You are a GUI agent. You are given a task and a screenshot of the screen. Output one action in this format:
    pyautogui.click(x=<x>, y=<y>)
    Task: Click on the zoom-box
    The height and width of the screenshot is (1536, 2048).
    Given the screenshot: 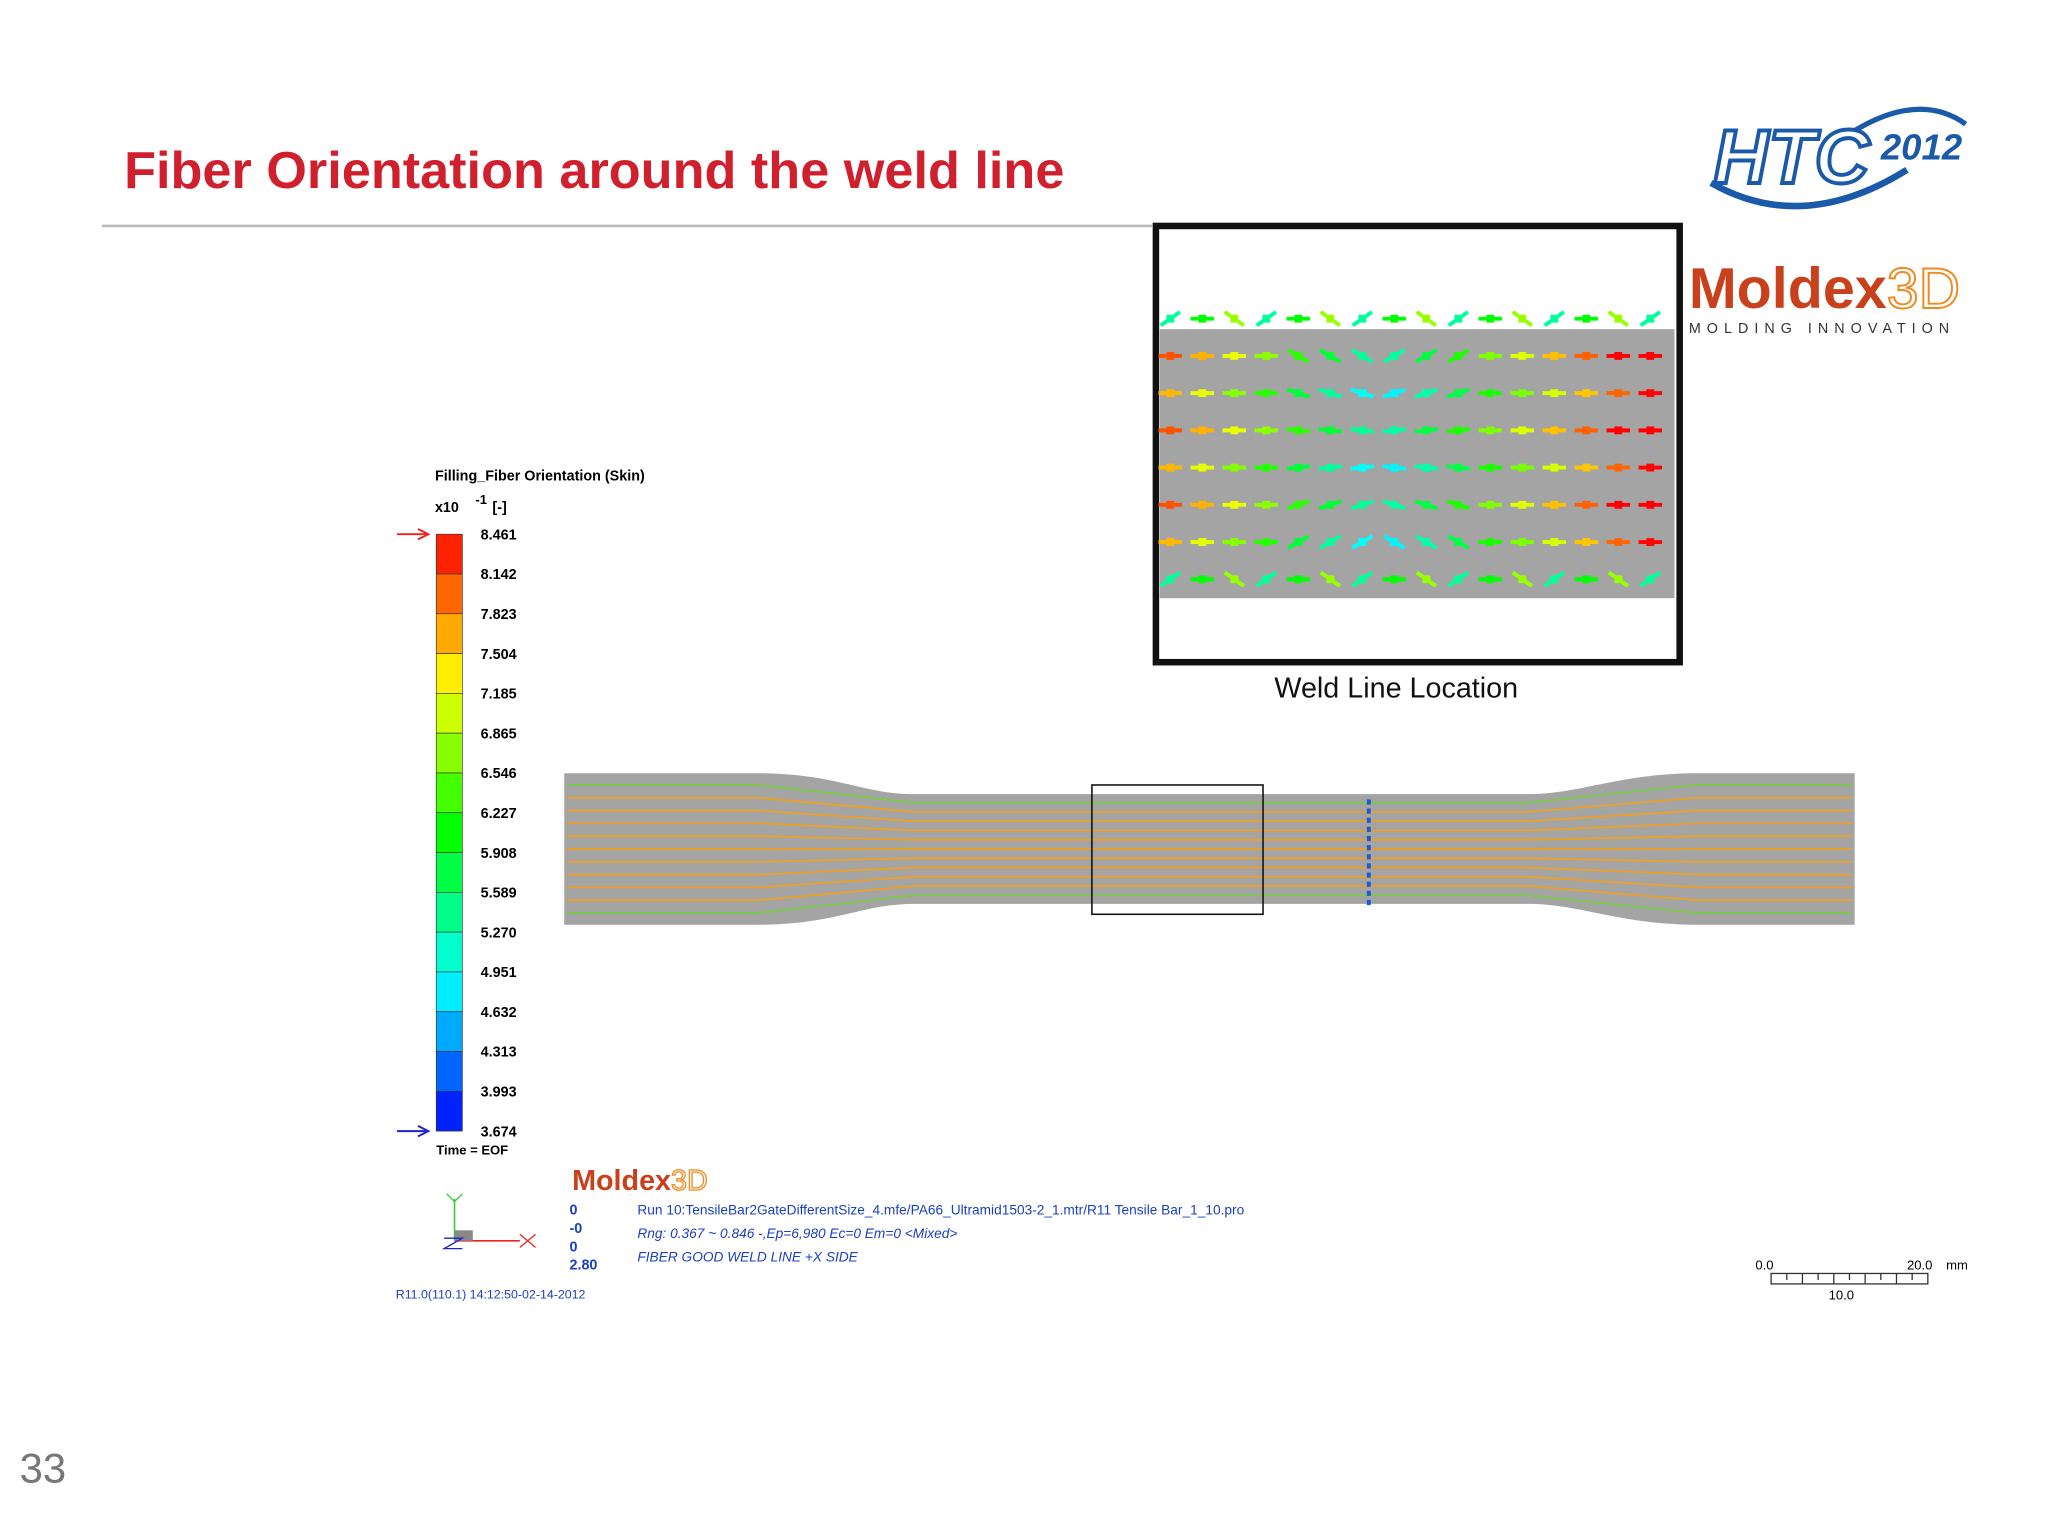 What is the action you would take?
    pyautogui.click(x=1177, y=850)
    